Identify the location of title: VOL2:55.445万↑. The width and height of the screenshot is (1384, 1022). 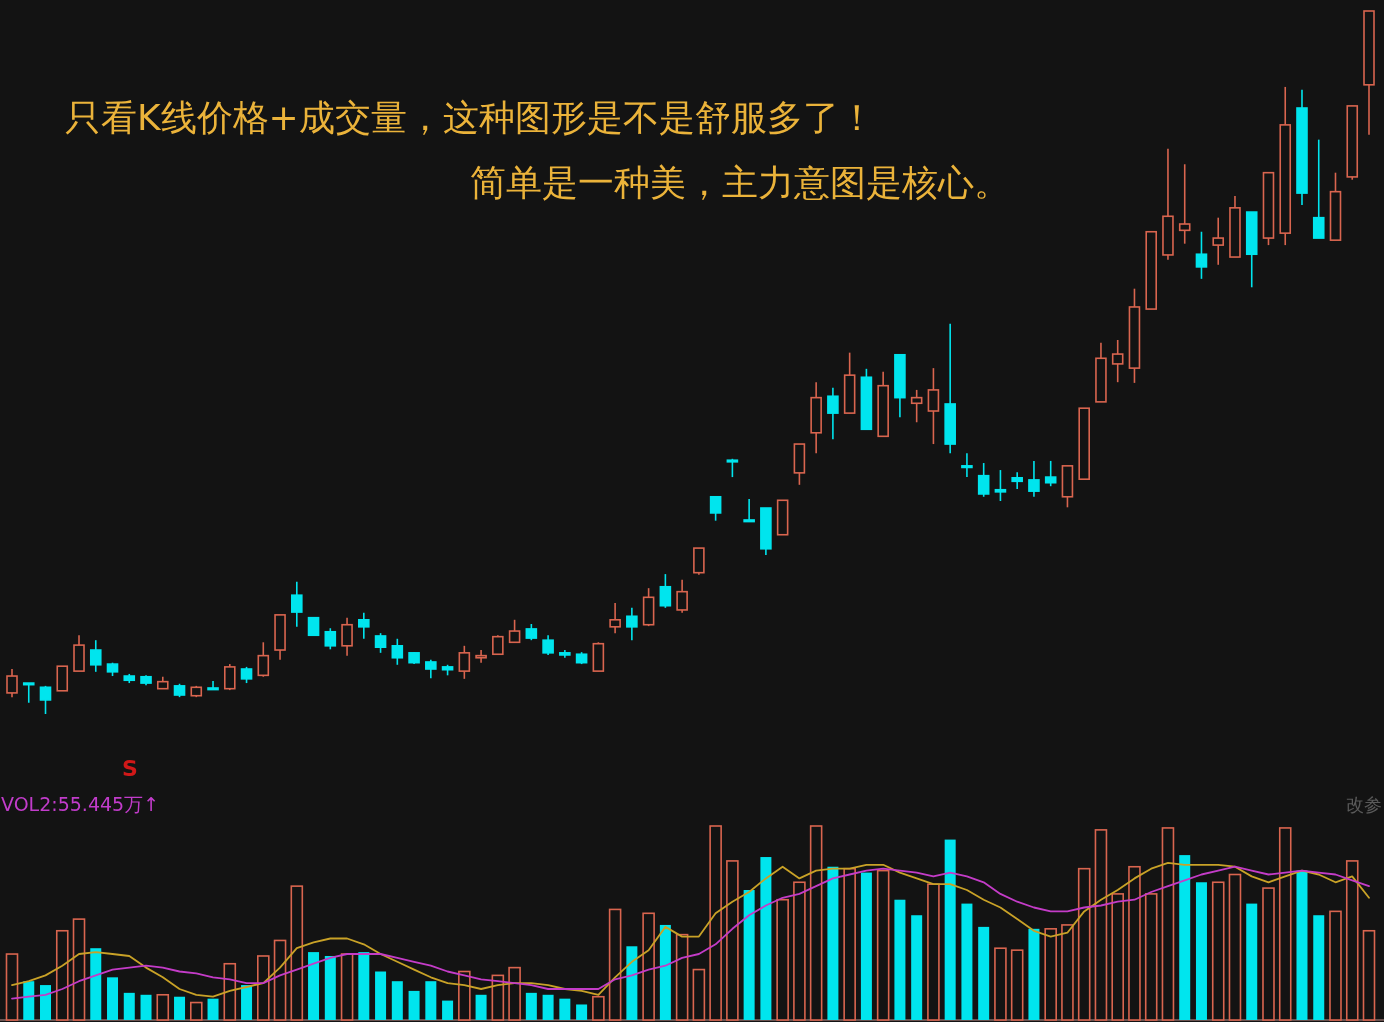
(80, 804).